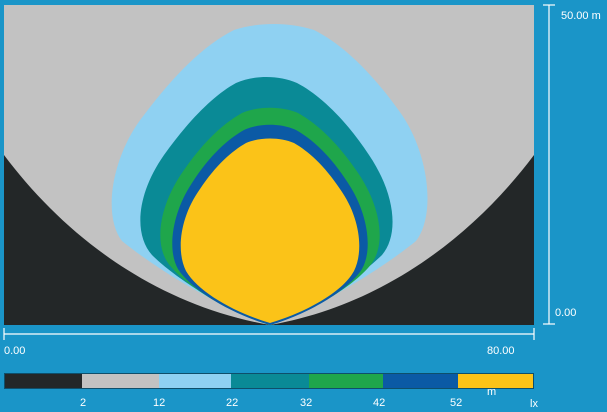 The height and width of the screenshot is (412, 607). What do you see at coordinates (492, 392) in the screenshot?
I see `legend-unit-distance: m` at bounding box center [492, 392].